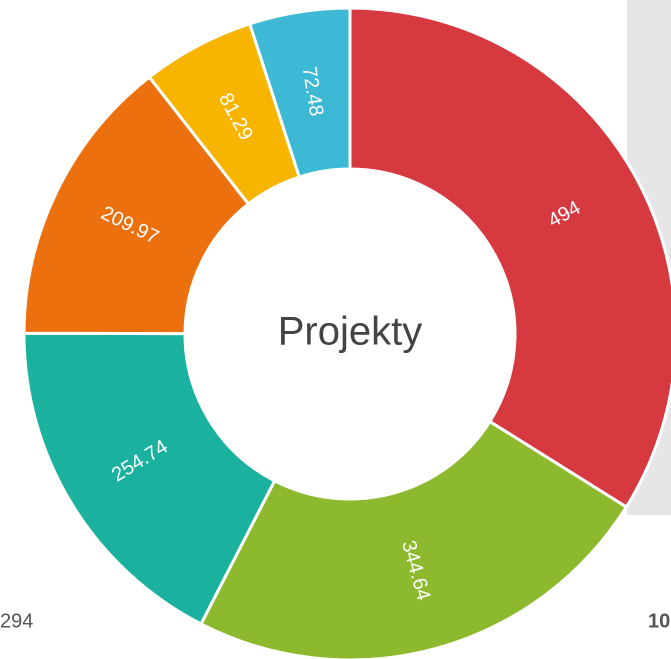 Image resolution: width=671 pixels, height=659 pixels. I want to click on annotation: 10, so click(659, 621).